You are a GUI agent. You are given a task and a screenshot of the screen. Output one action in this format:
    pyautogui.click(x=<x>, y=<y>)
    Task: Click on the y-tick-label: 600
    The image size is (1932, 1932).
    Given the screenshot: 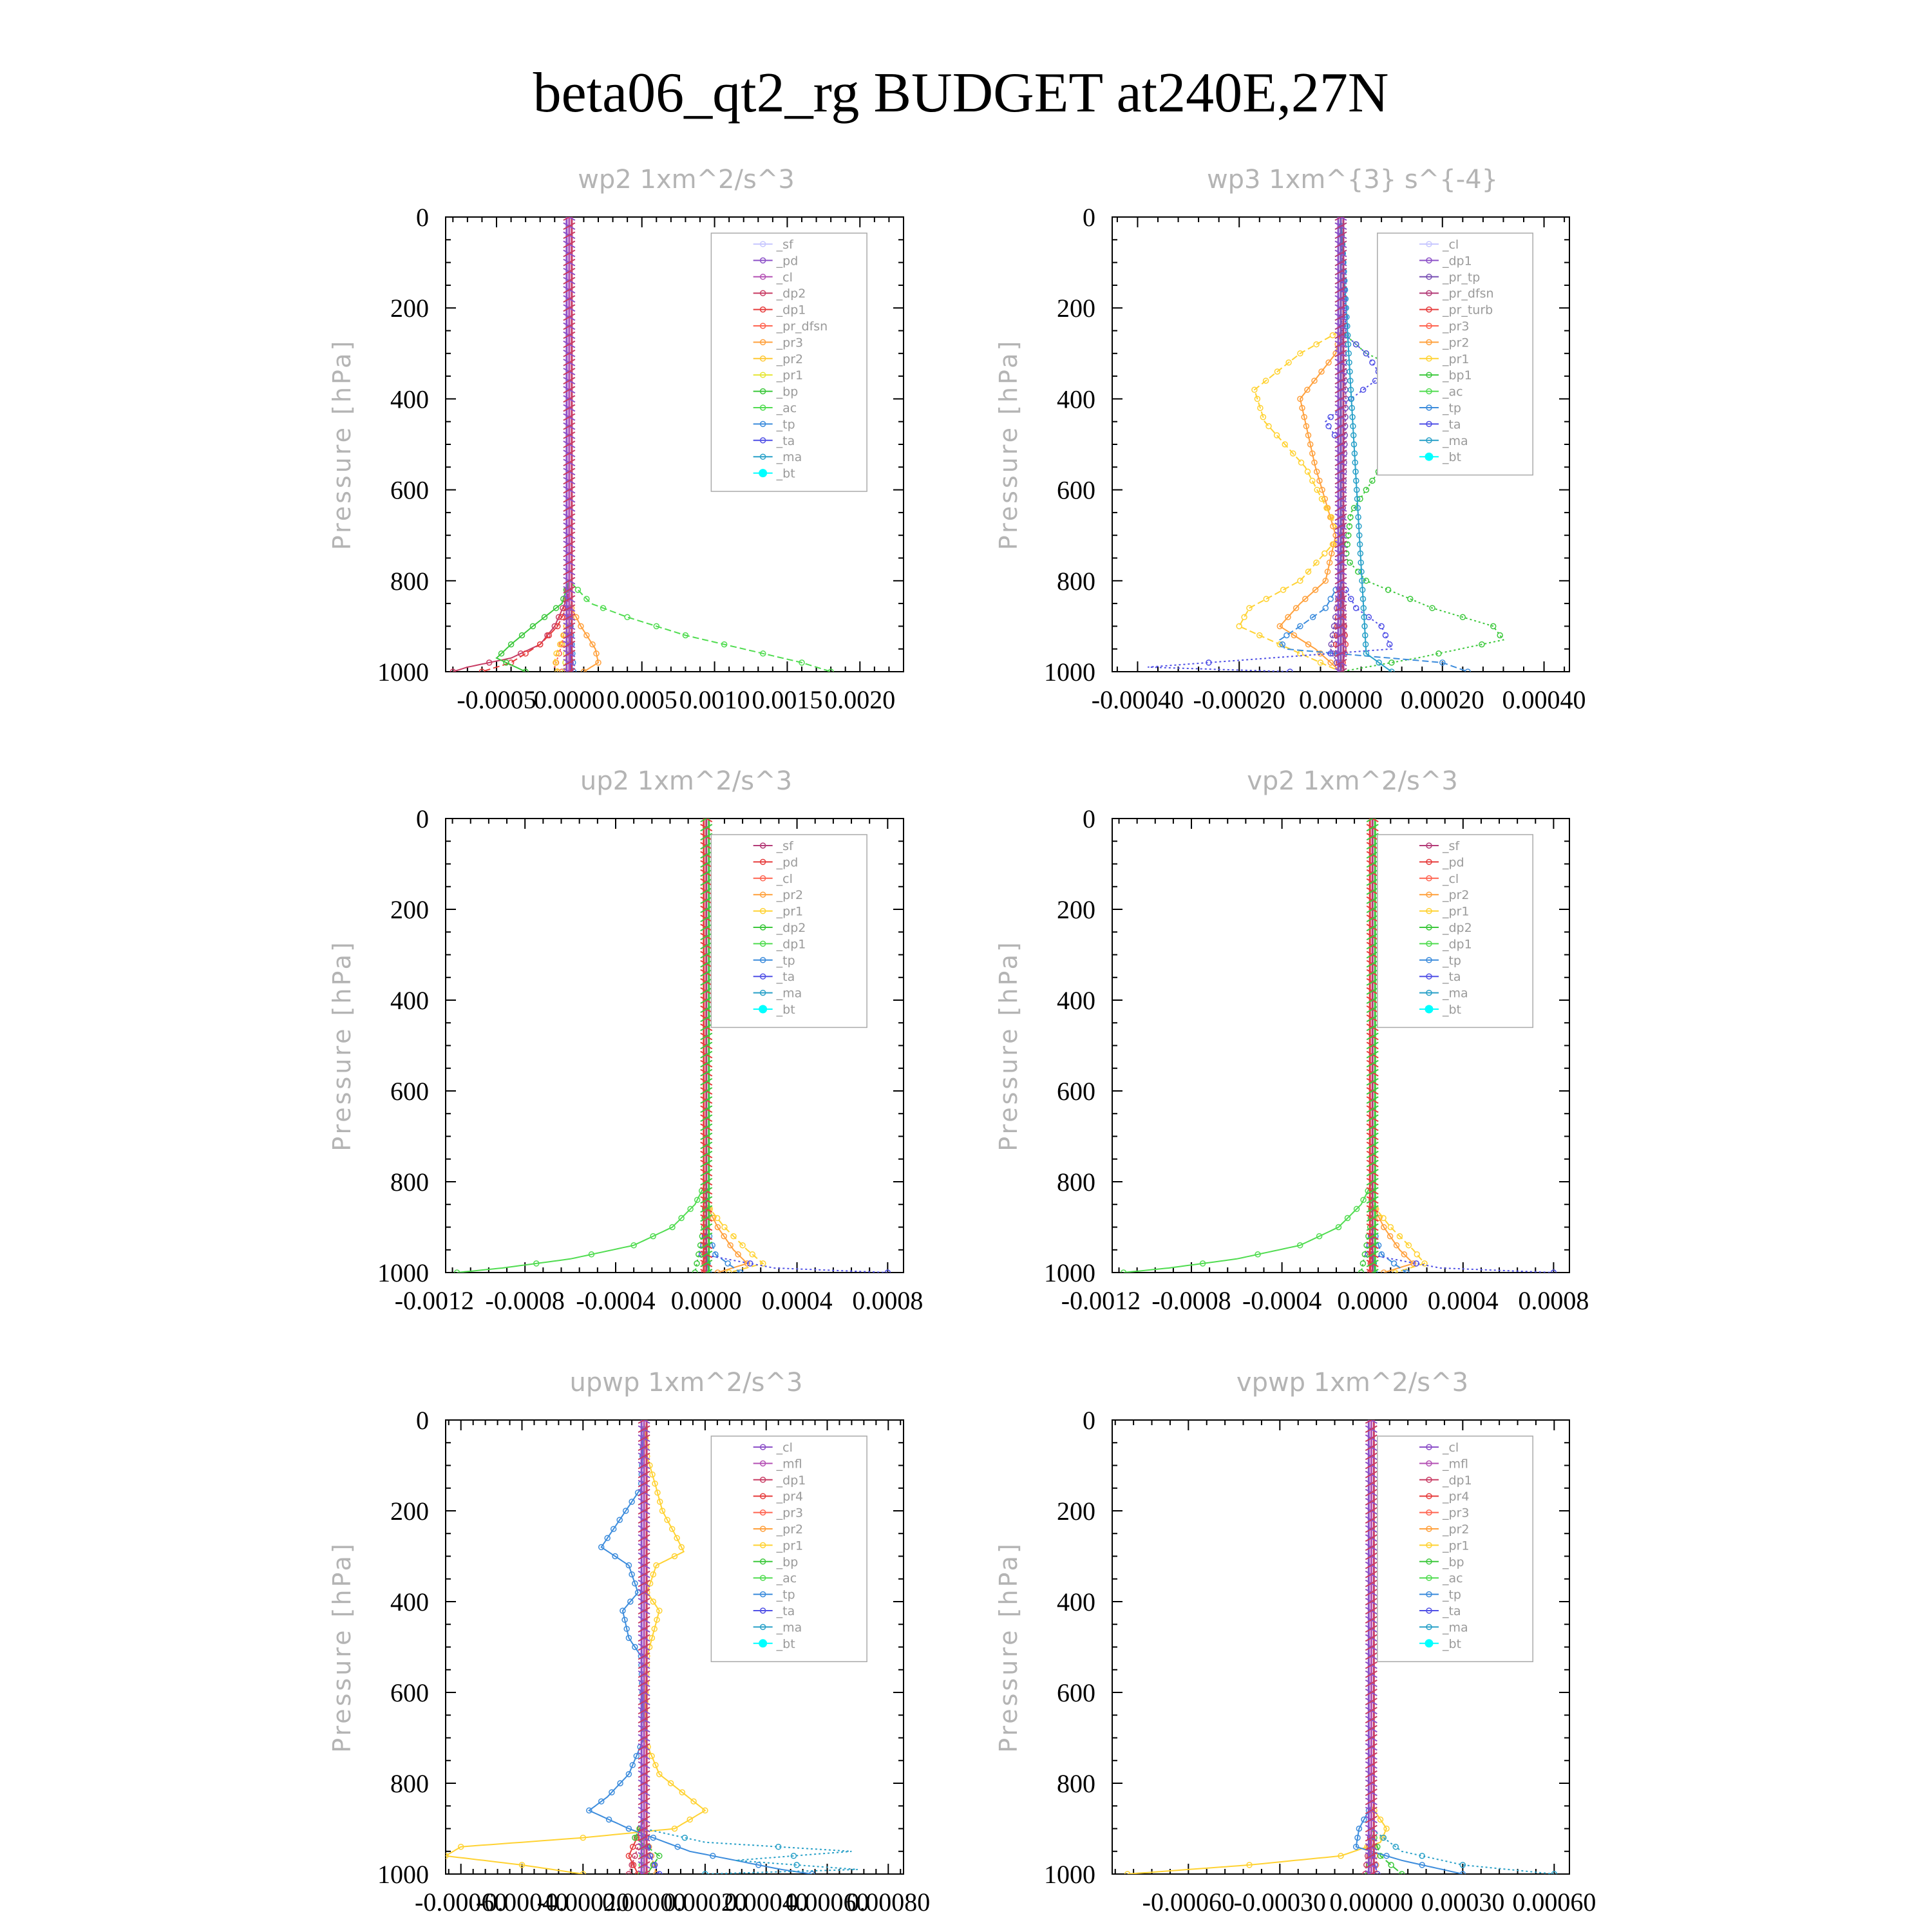 What is the action you would take?
    pyautogui.click(x=1076, y=1692)
    